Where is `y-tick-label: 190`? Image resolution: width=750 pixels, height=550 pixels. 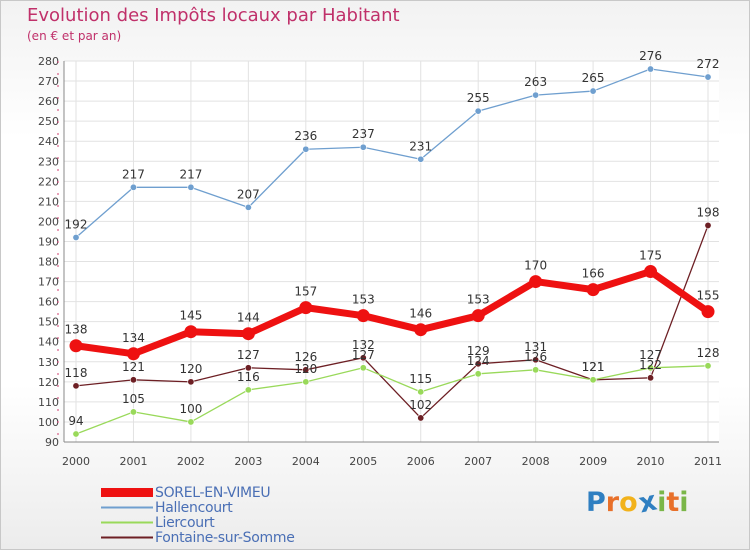
y-tick-label: 190 is located at coordinates (48, 241).